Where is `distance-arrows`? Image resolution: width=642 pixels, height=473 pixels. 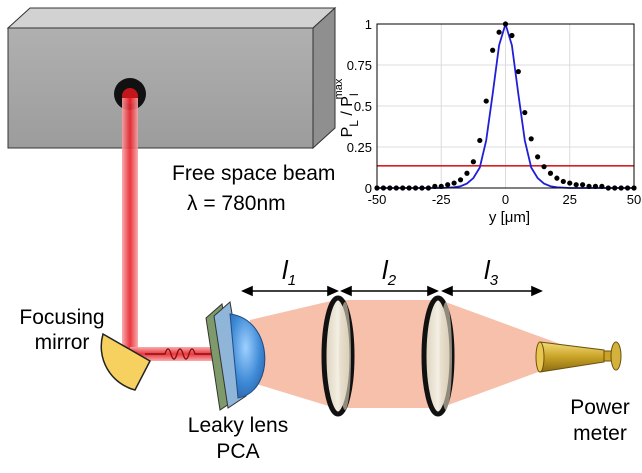
distance-arrows is located at coordinates (392, 291).